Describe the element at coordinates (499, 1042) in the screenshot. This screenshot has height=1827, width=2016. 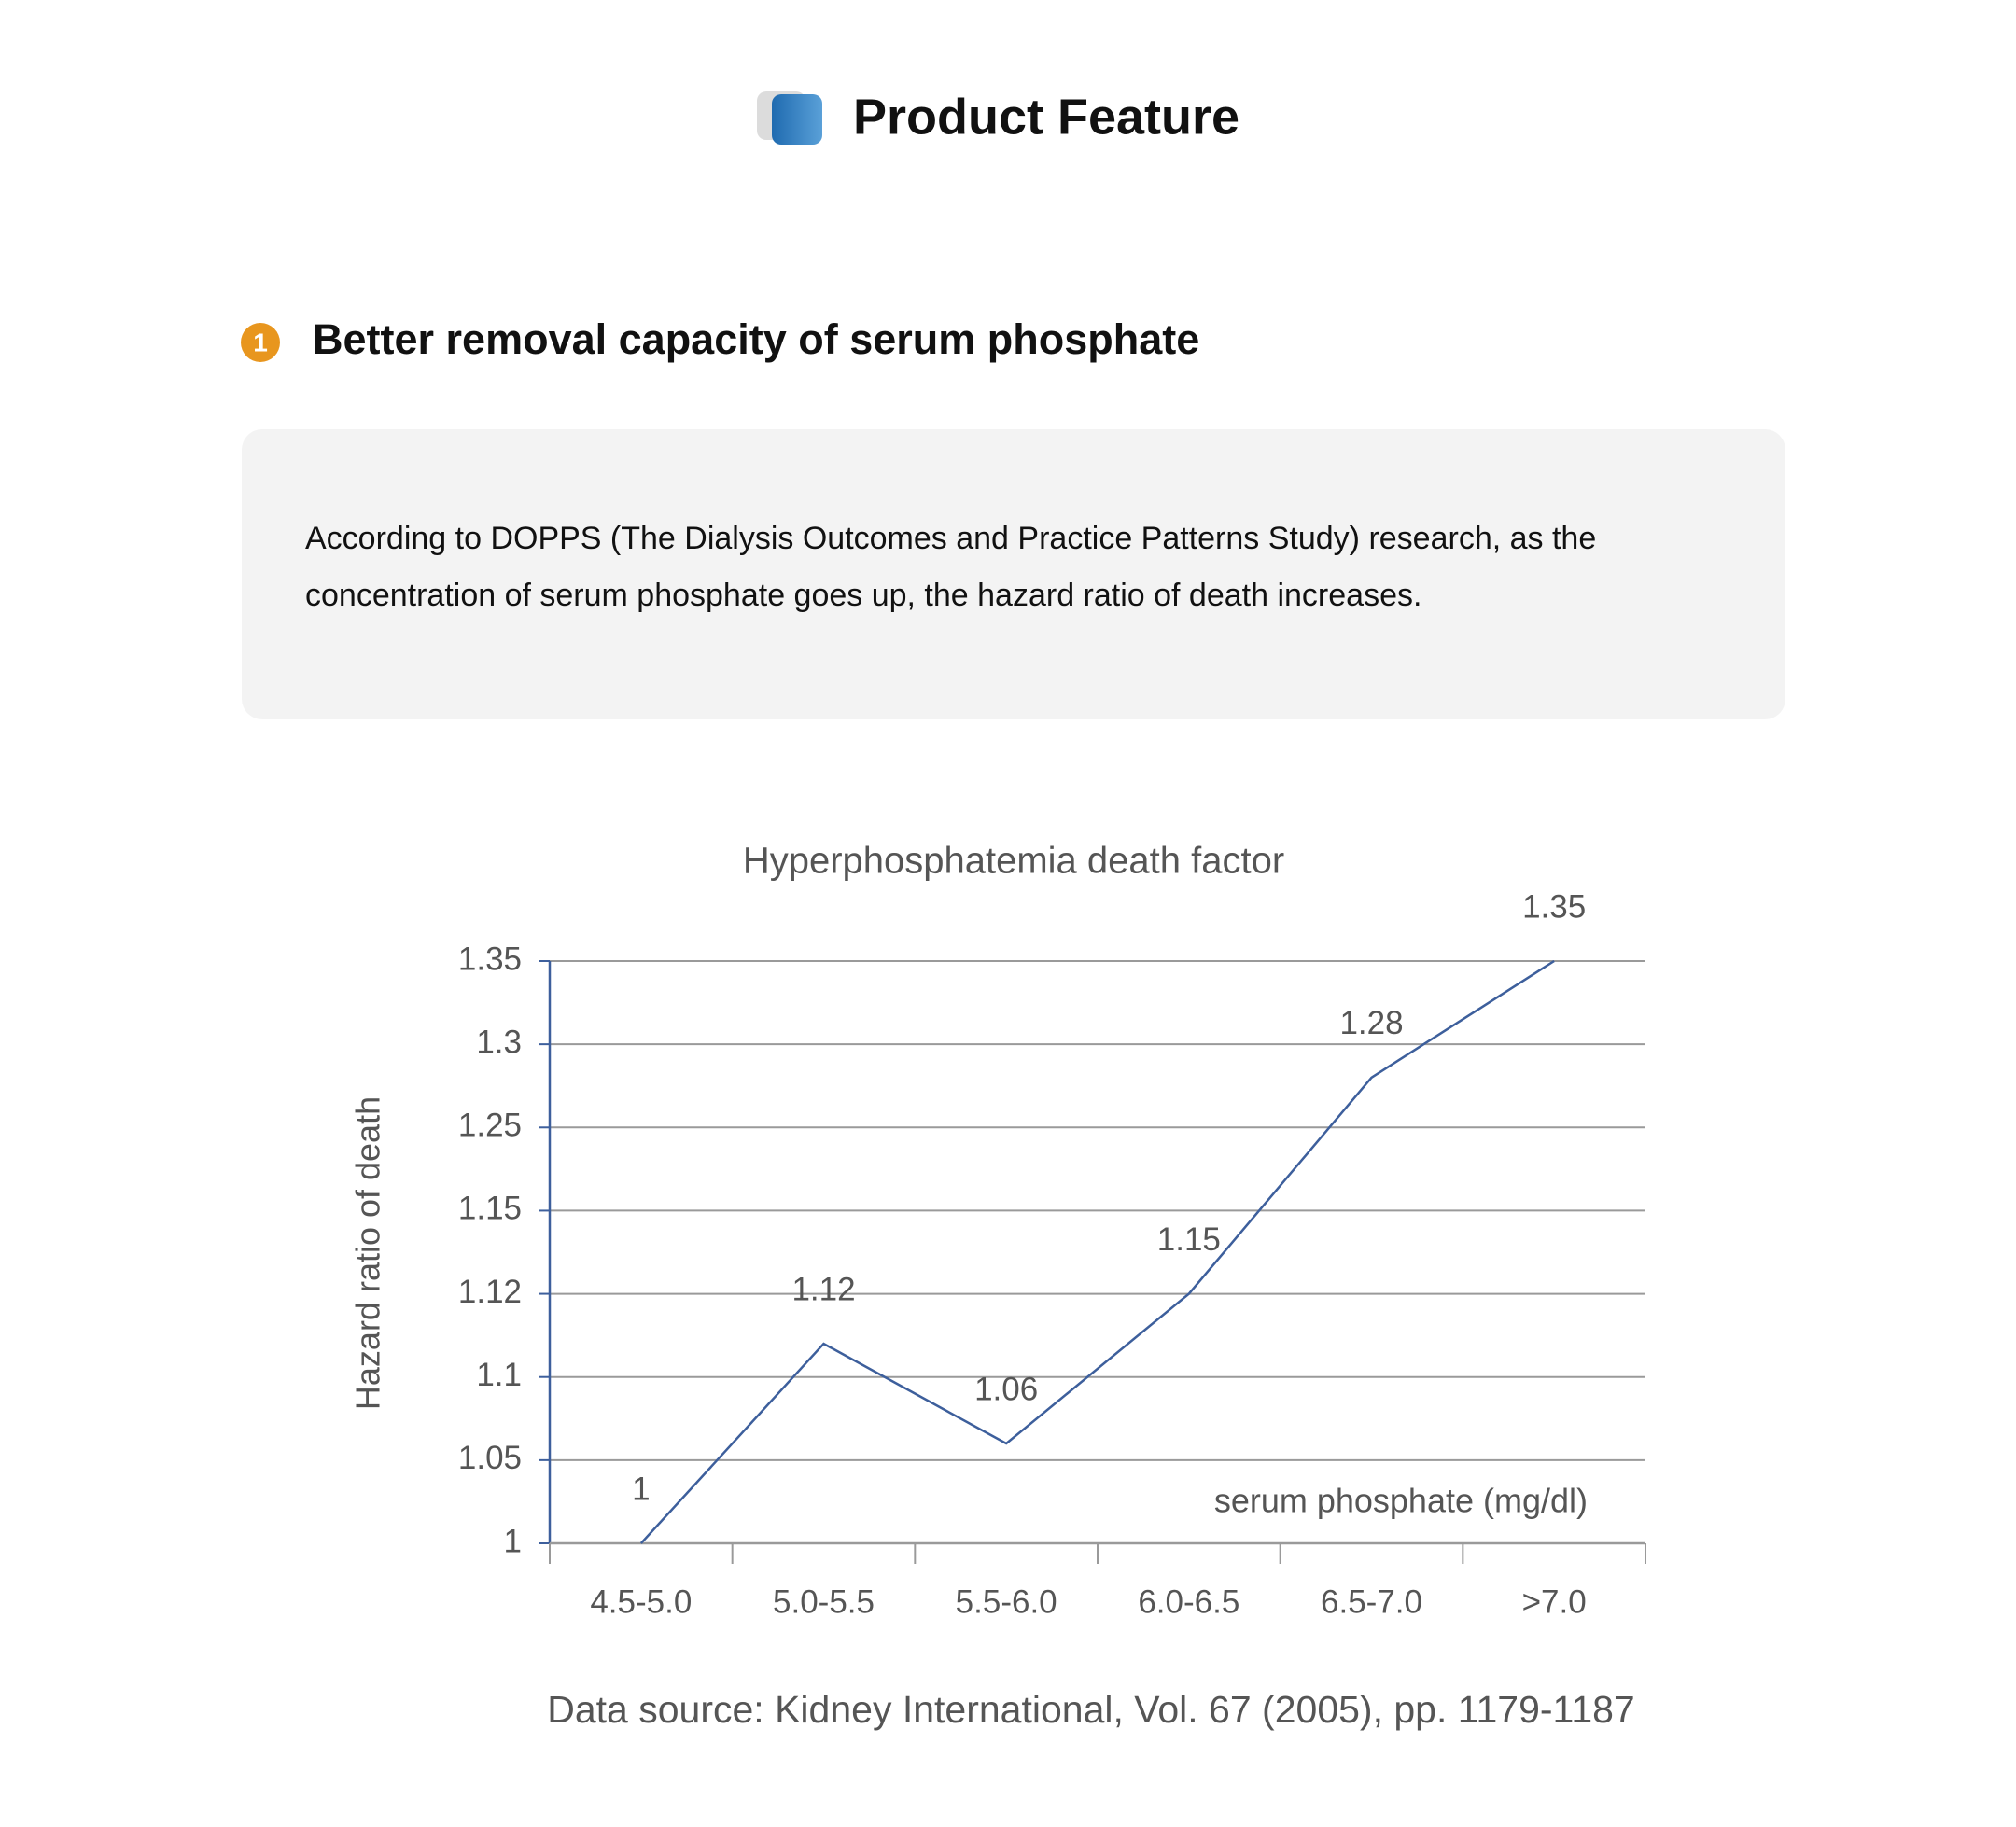
I see `y-tick-label: 1.3` at that location.